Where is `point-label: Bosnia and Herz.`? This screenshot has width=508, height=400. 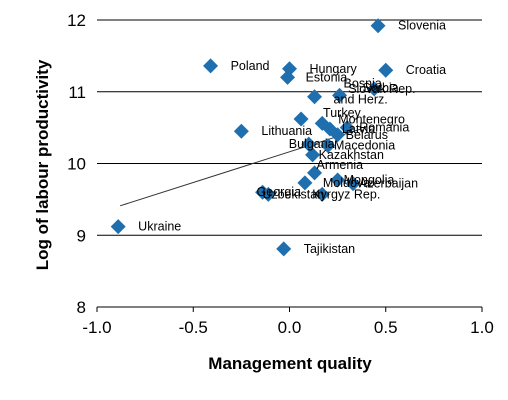 point-label: Bosnia and Herz. is located at coordinates (361, 91).